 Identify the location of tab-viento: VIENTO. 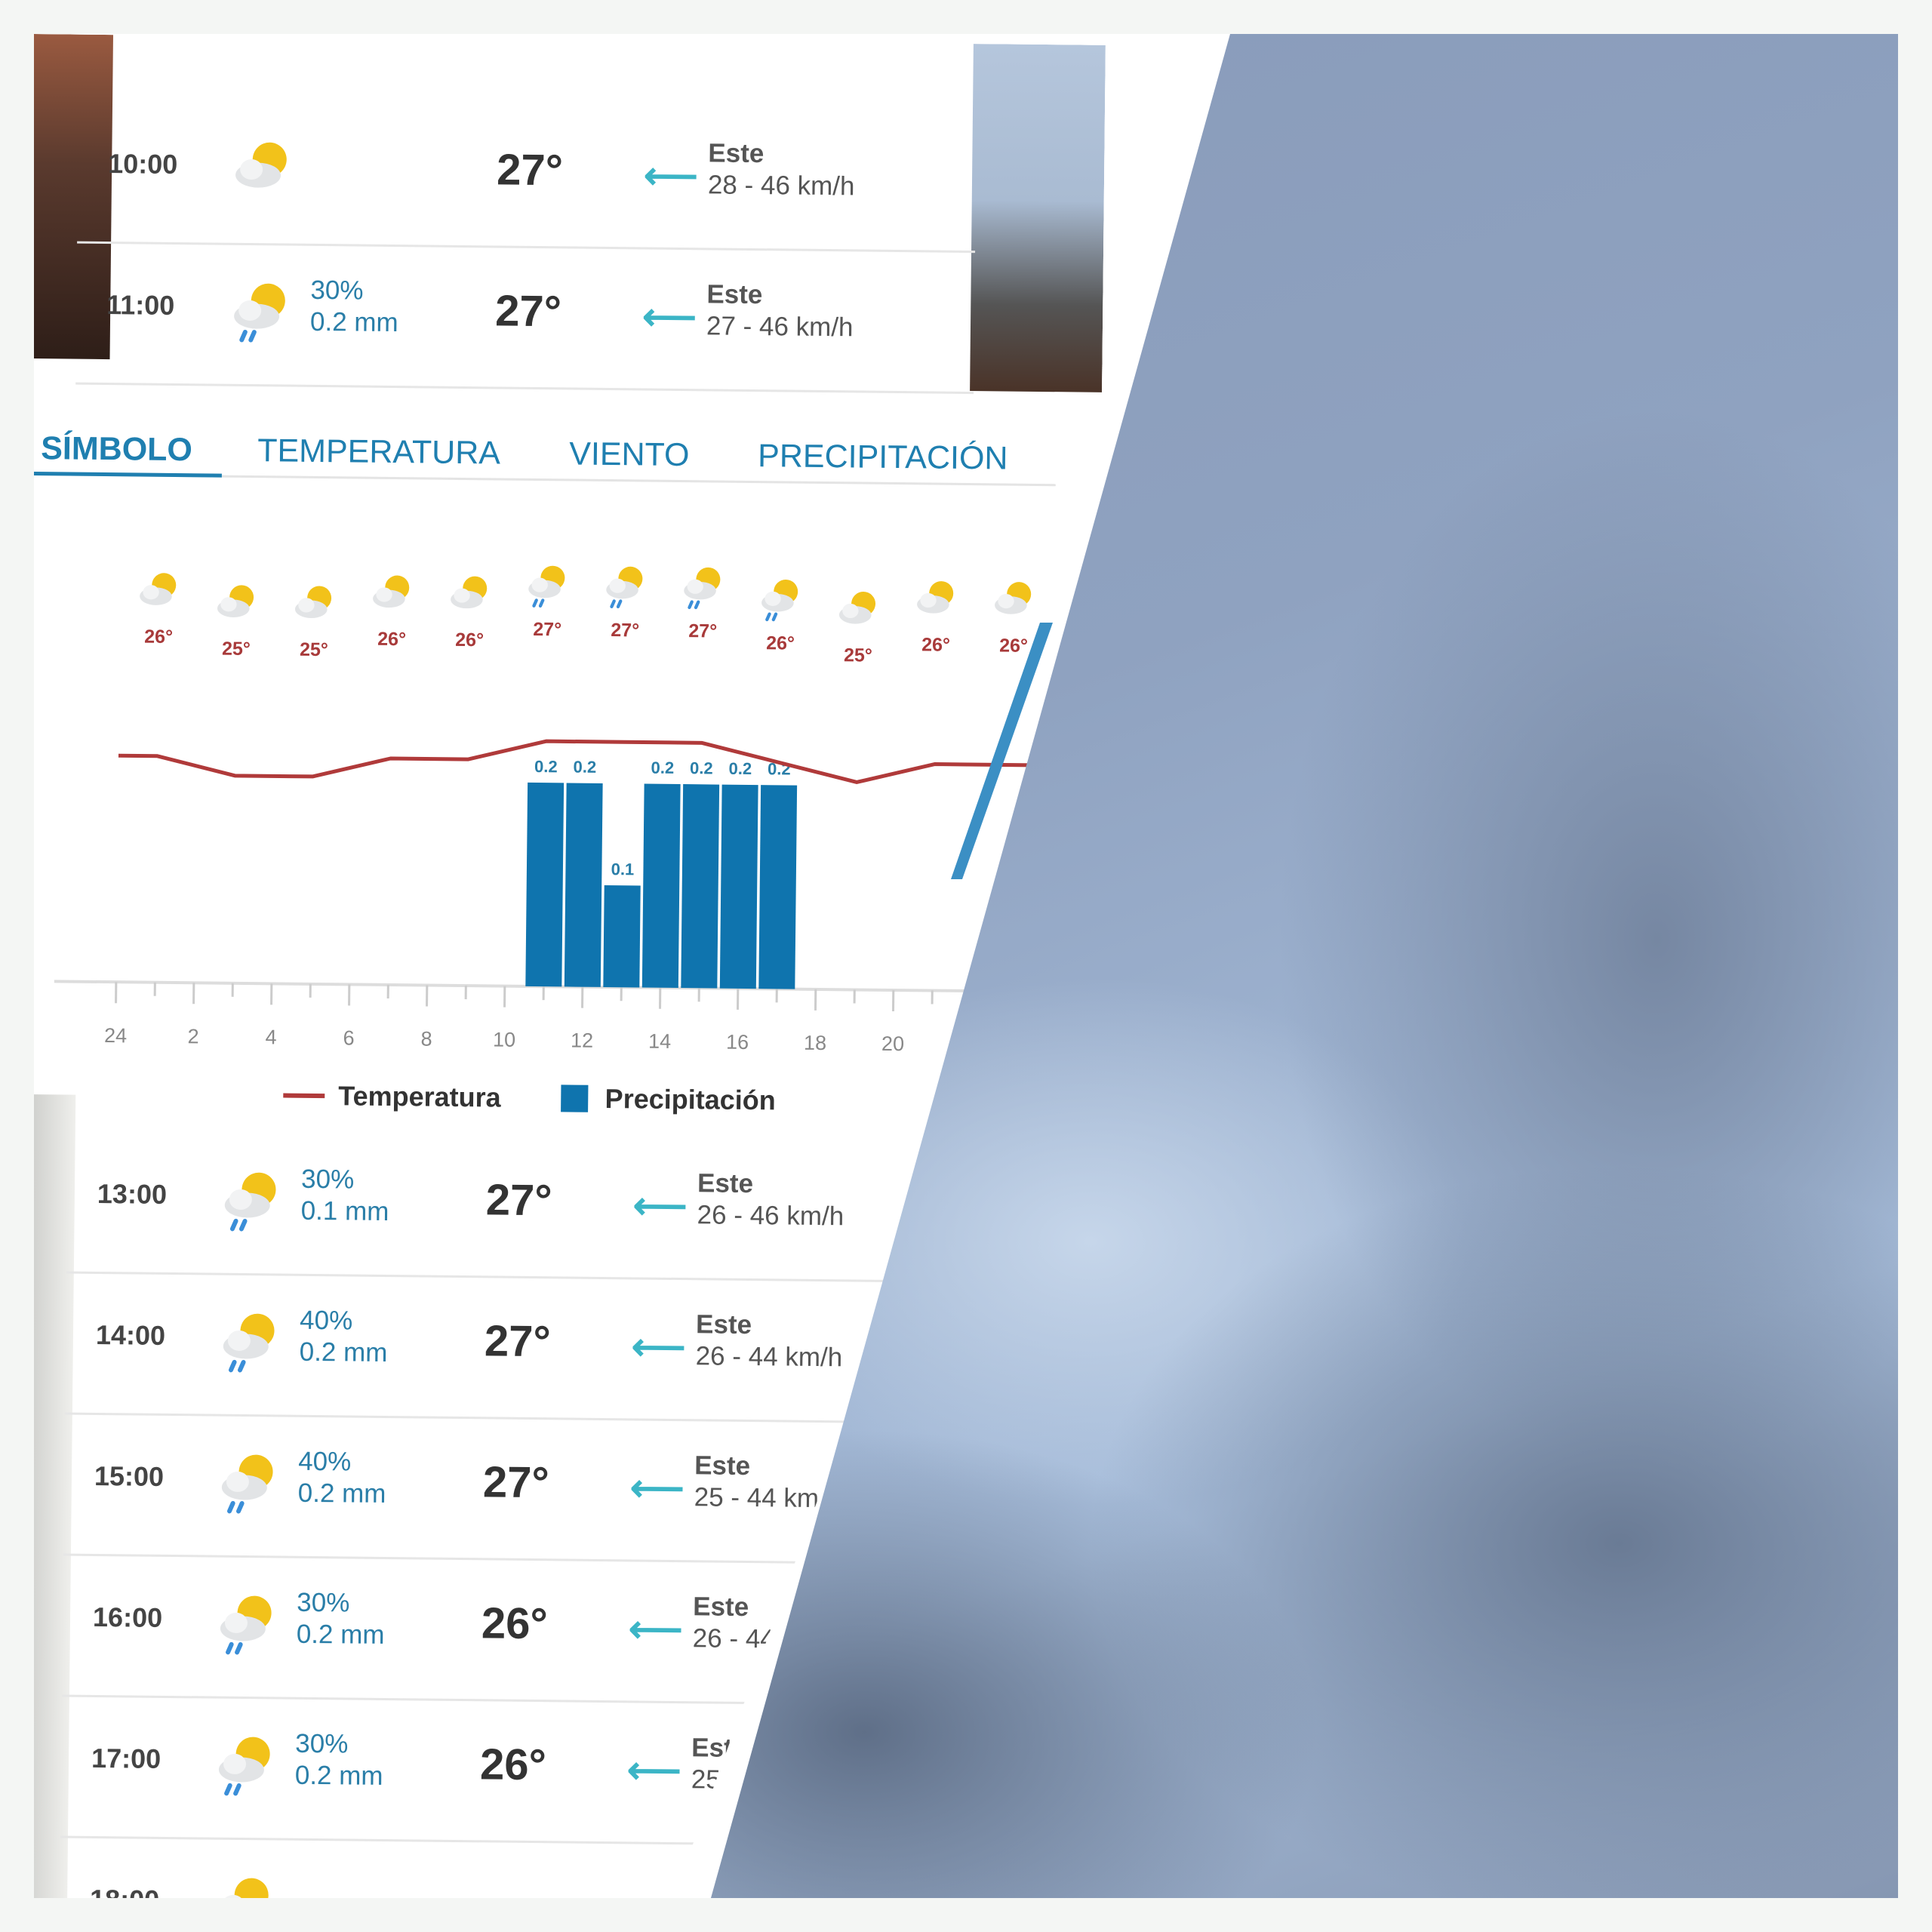
(629, 454).